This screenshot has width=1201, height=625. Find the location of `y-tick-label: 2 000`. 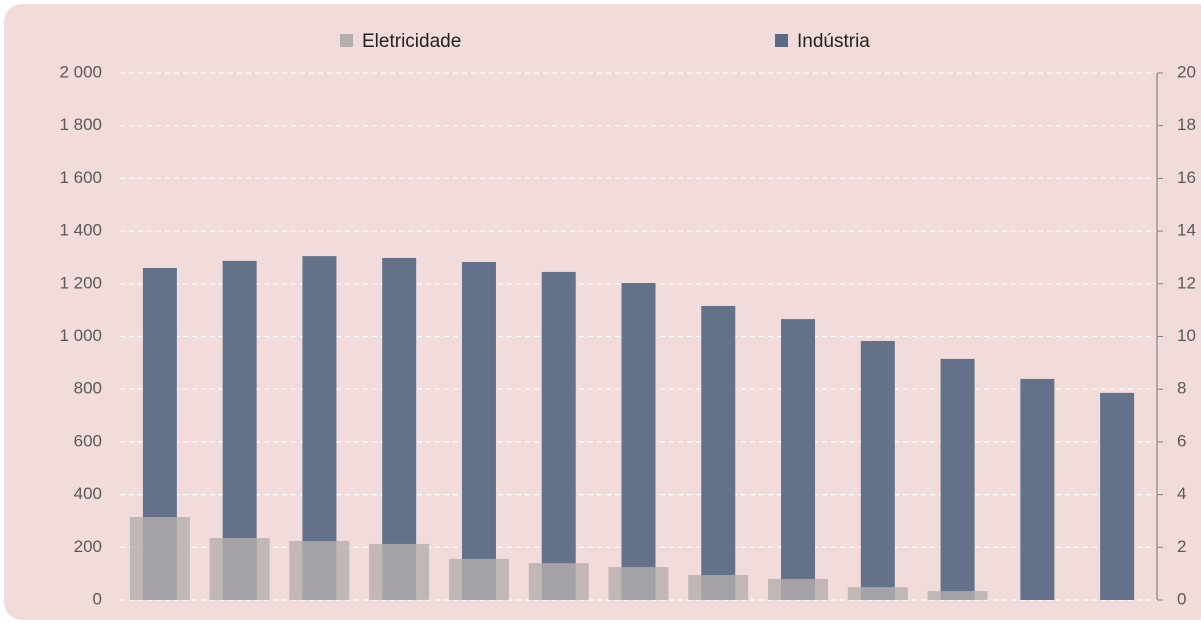

y-tick-label: 2 000 is located at coordinates (80, 71).